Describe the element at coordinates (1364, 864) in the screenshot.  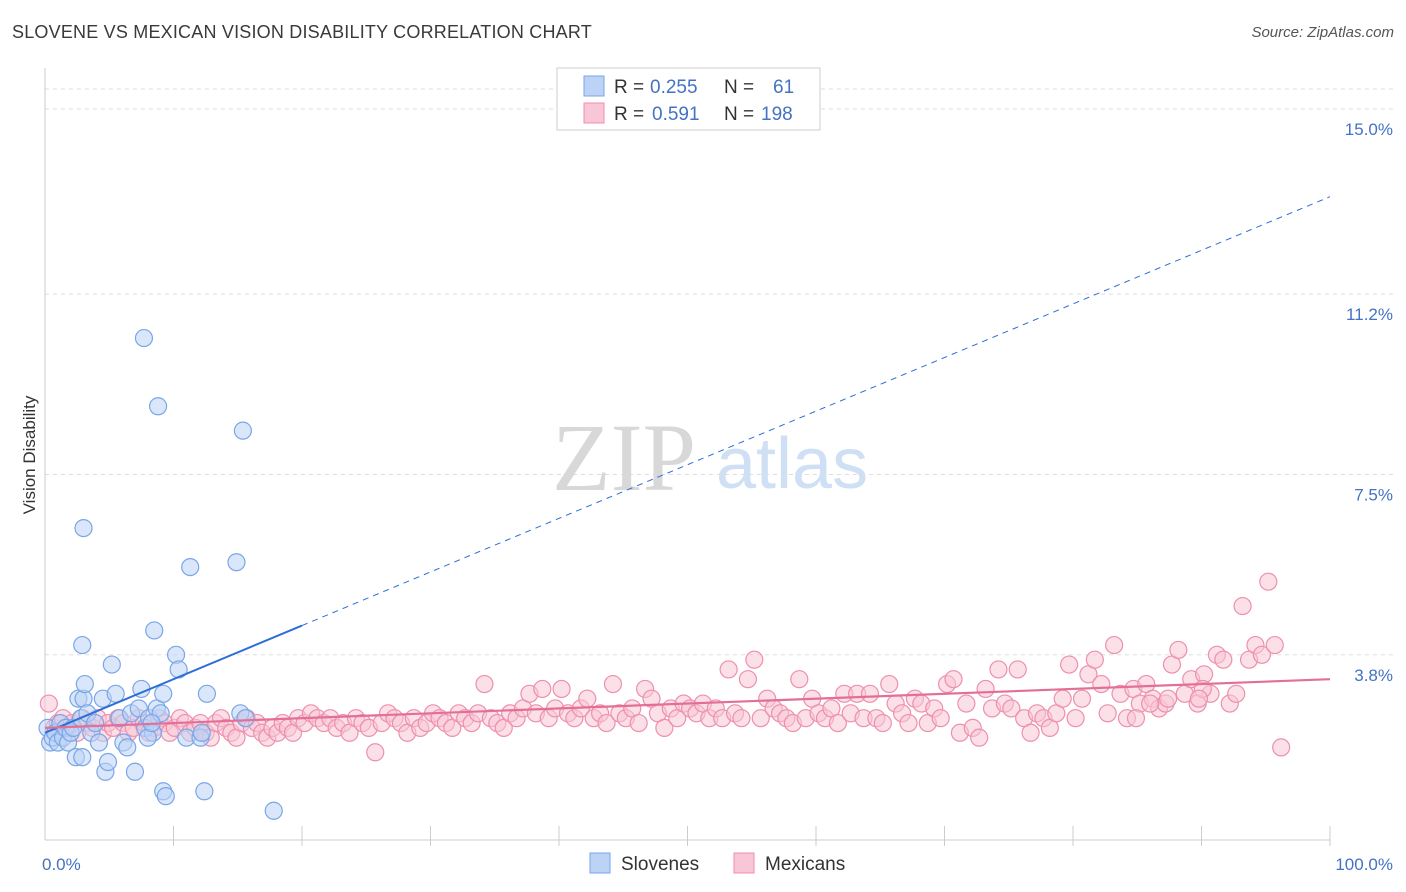
I see `x-tick-label-max: 100.0%` at that location.